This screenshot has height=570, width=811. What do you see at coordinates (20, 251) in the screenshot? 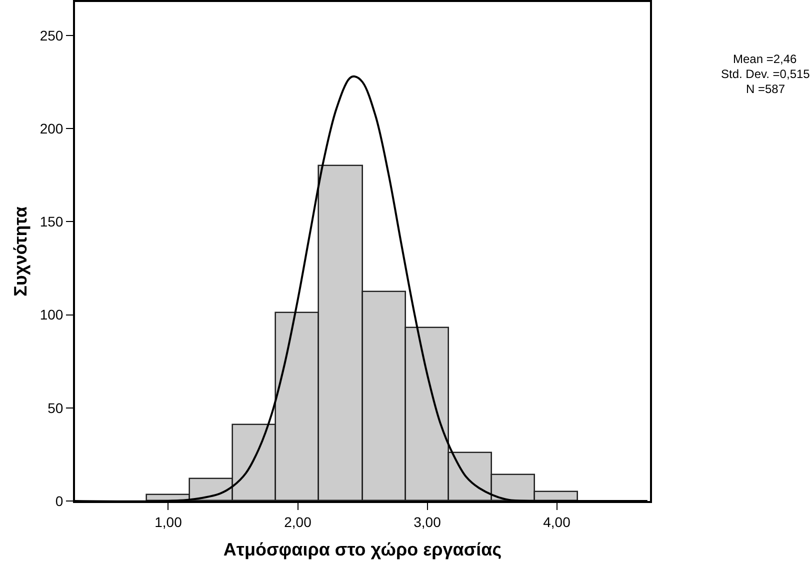
I see `y-axis-title: Συχνότητα` at bounding box center [20, 251].